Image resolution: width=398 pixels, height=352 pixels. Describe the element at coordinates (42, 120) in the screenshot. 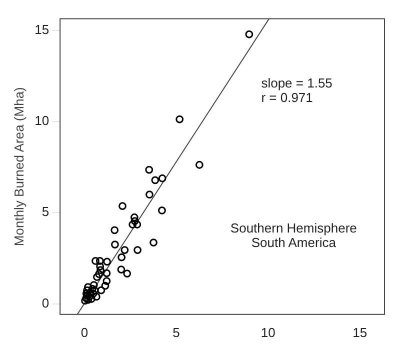

I see `y-tick-label: 10` at that location.